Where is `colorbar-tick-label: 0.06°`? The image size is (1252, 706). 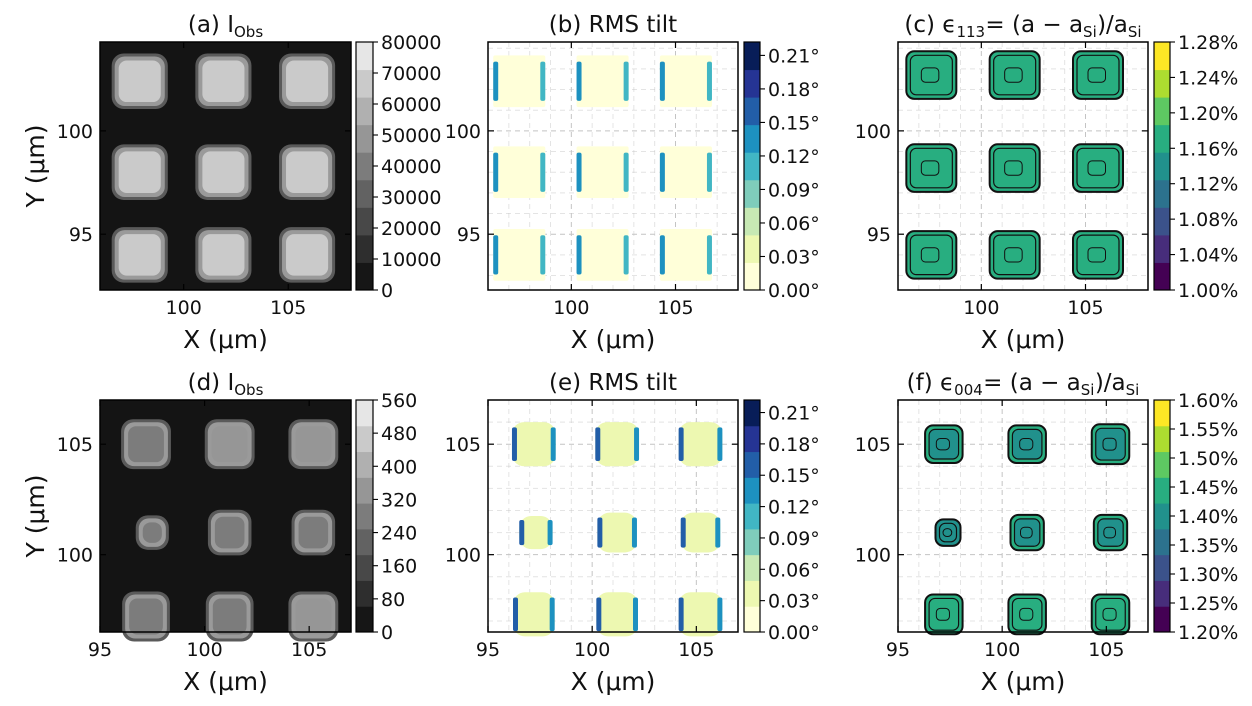 colorbar-tick-label: 0.06° is located at coordinates (794, 224).